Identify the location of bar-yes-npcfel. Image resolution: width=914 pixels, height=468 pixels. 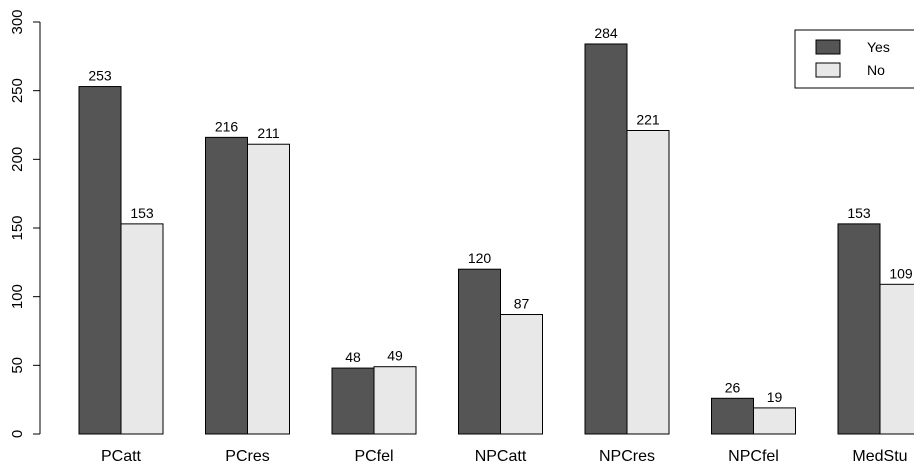
(732, 416).